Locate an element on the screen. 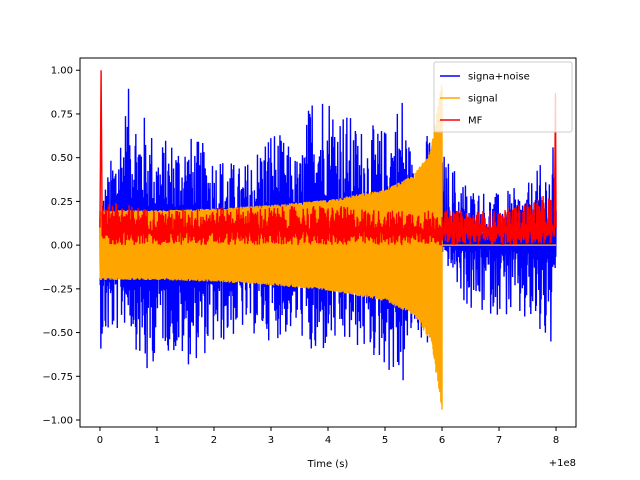  x-axis: 0 1 2 3 4 5 6 7 8 is located at coordinates (328, 436).